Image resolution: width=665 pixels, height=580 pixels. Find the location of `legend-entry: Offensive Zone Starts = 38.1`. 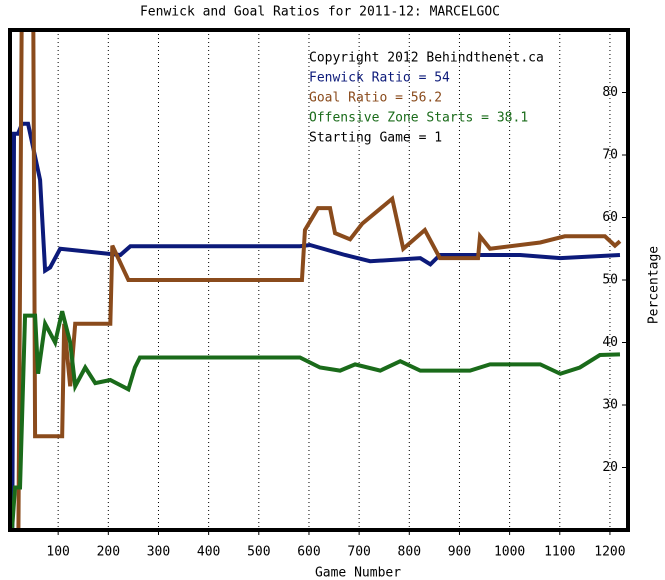

legend-entry: Offensive Zone Starts = 38.1 is located at coordinates (418, 118).